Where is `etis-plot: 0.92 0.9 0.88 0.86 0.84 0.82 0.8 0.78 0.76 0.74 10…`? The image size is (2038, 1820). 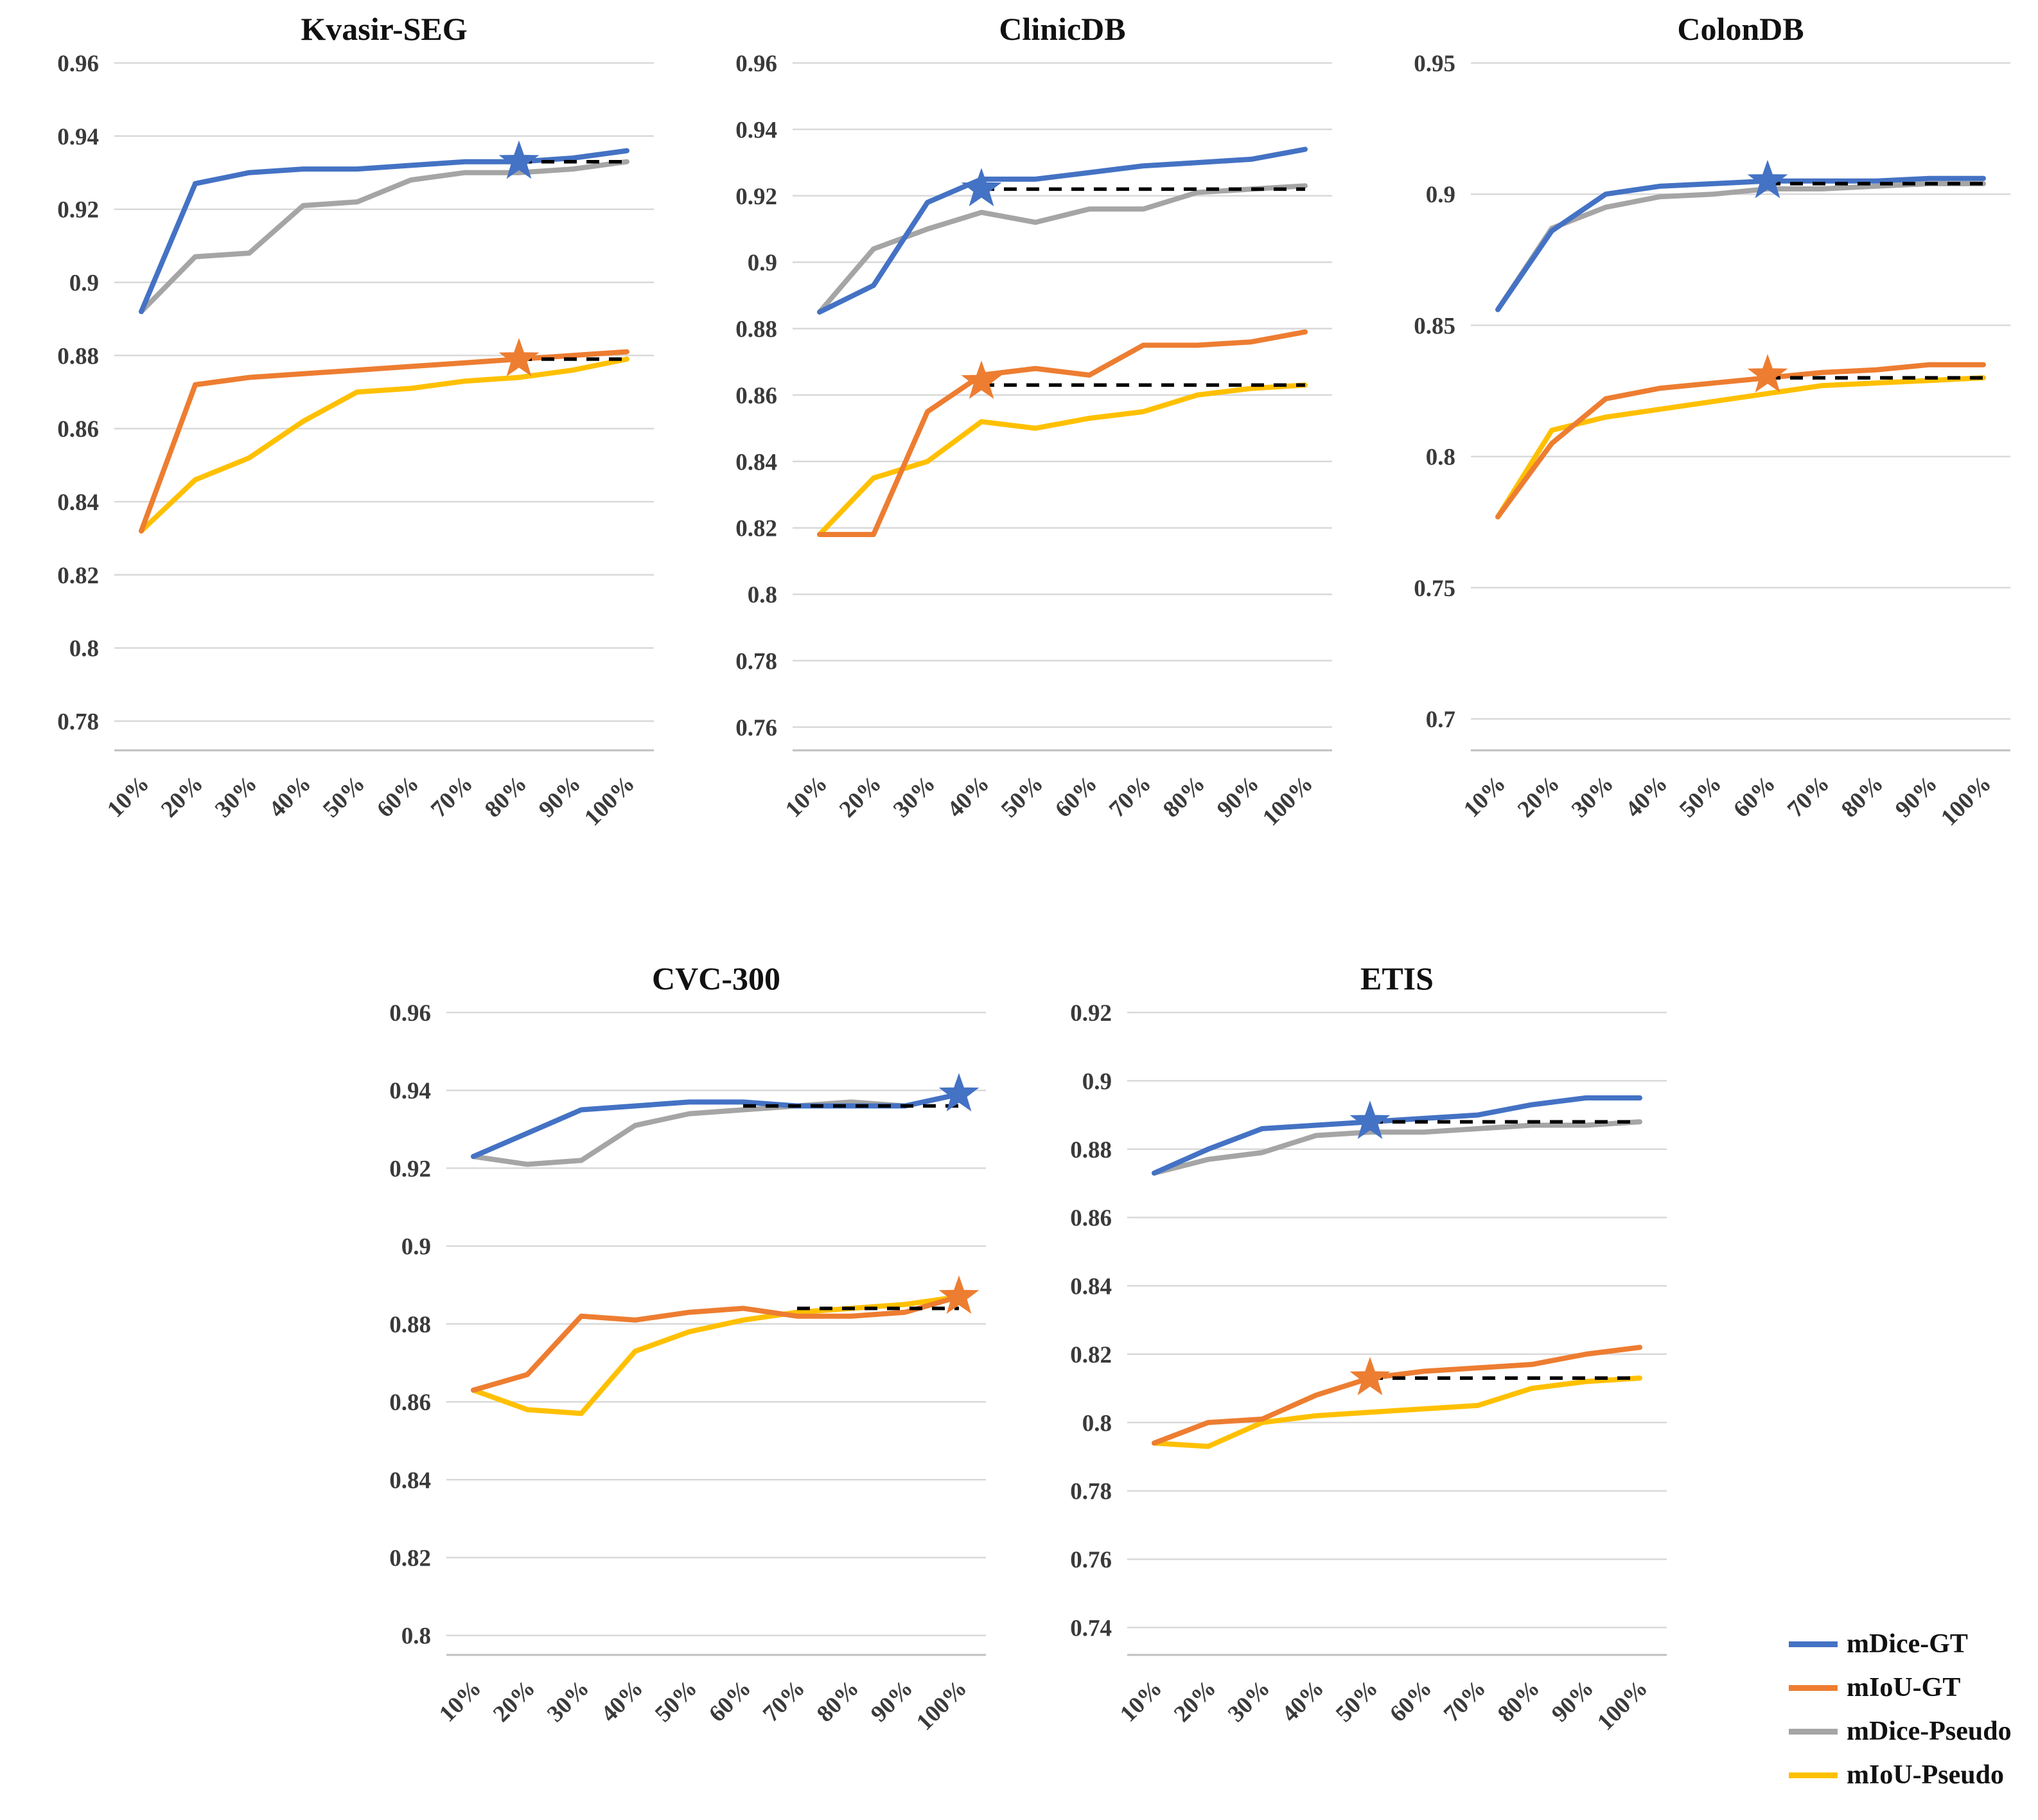 etis-plot: 0.92 0.9 0.88 0.86 0.84 0.82 0.8 0.78 0.76 0.74 10… is located at coordinates (1368, 1368).